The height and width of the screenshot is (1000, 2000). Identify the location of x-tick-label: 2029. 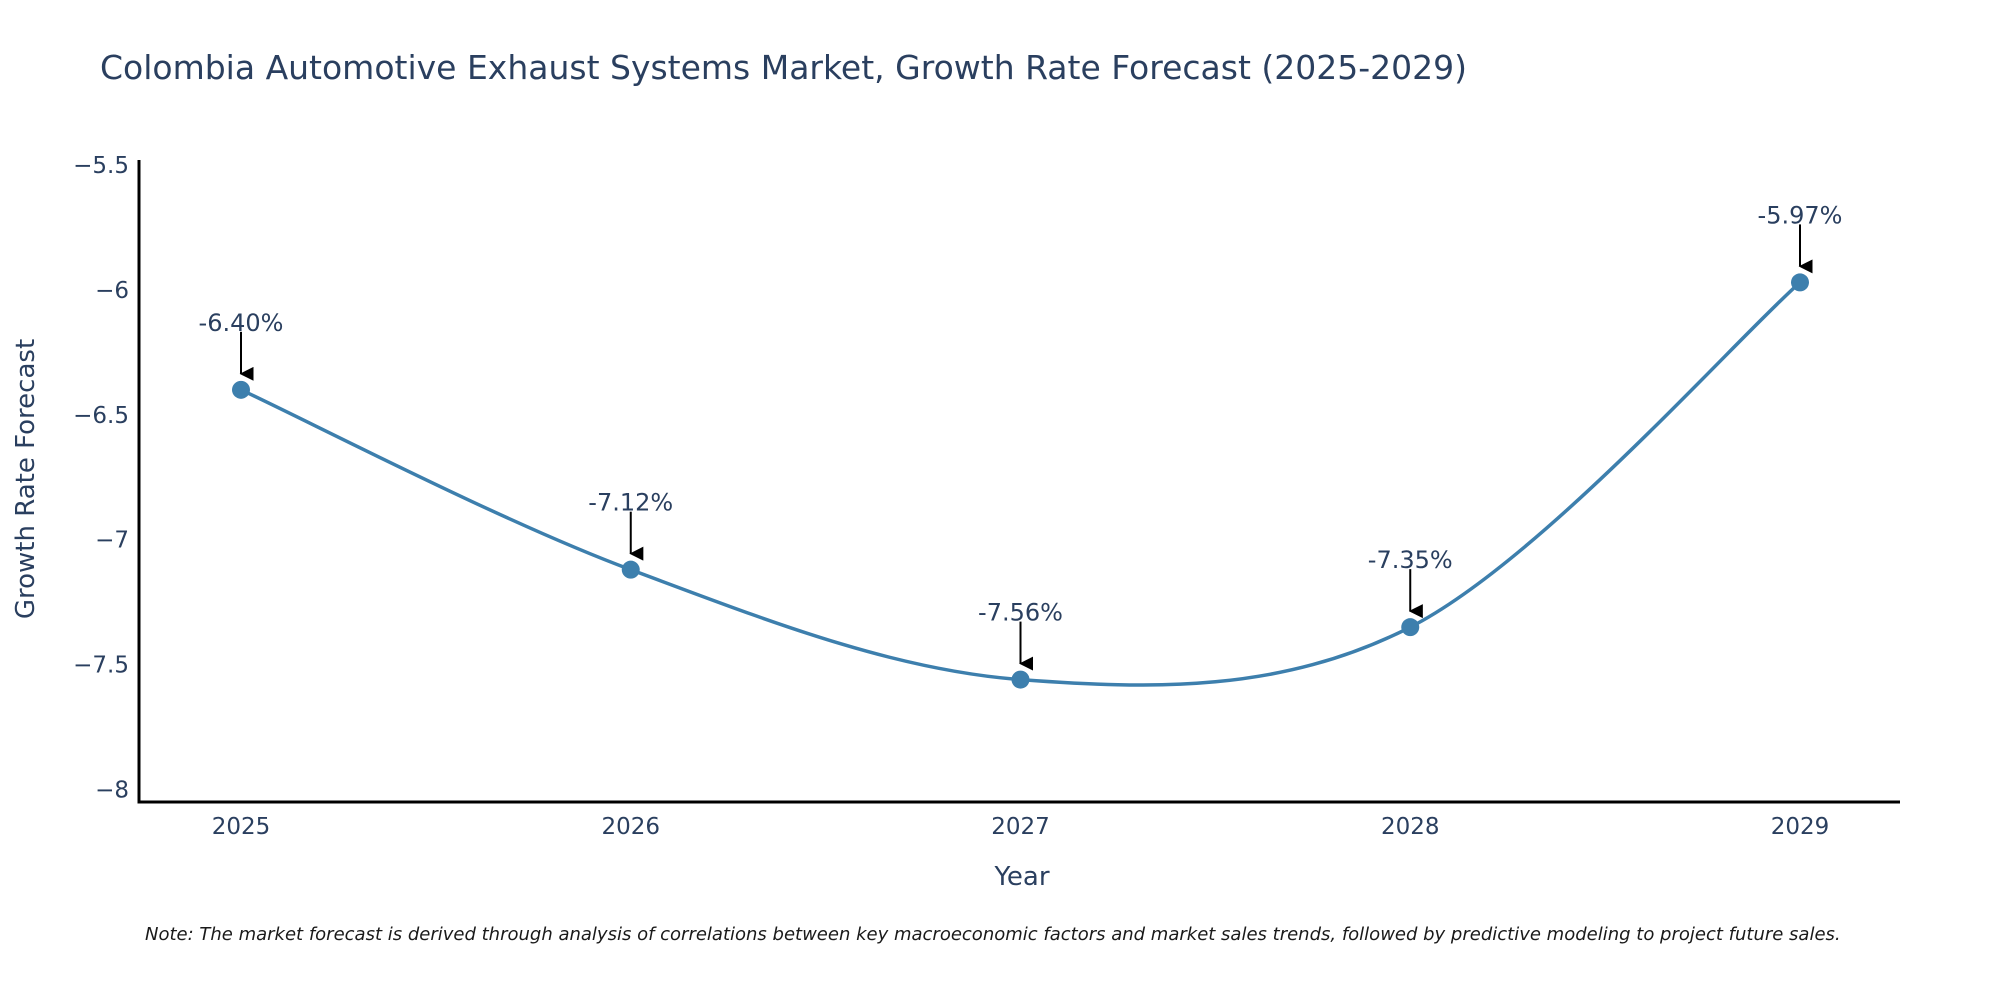
(1800, 827).